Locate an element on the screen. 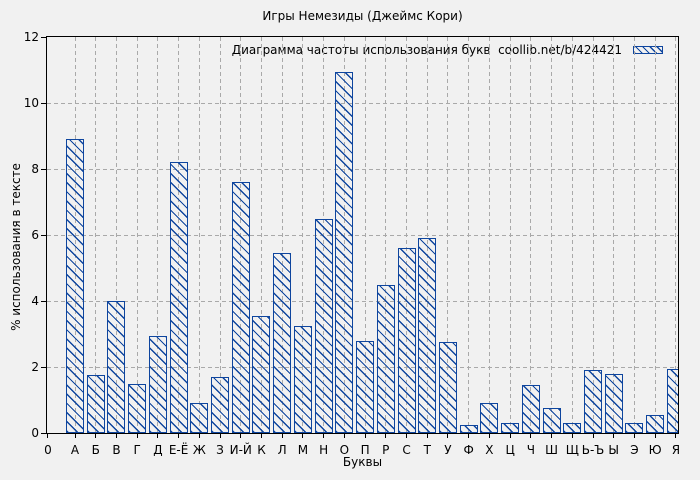 The height and width of the screenshot is (480, 700). x-tick-label: З is located at coordinates (220, 450).